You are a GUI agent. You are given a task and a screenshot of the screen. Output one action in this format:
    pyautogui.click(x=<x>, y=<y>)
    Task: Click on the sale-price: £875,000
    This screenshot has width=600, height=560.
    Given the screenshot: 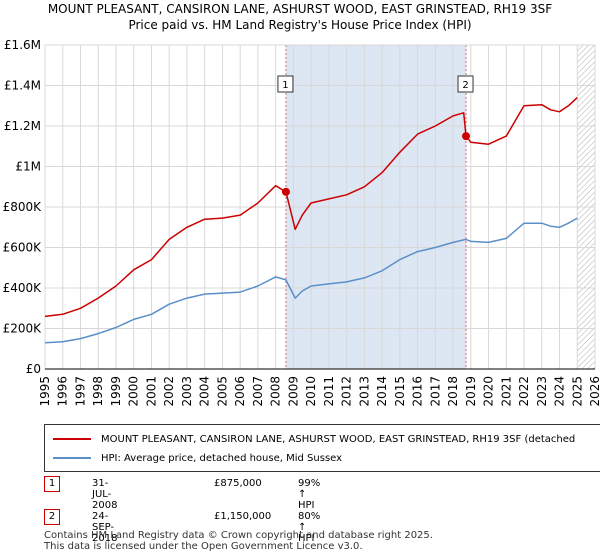 What is the action you would take?
    pyautogui.click(x=238, y=483)
    